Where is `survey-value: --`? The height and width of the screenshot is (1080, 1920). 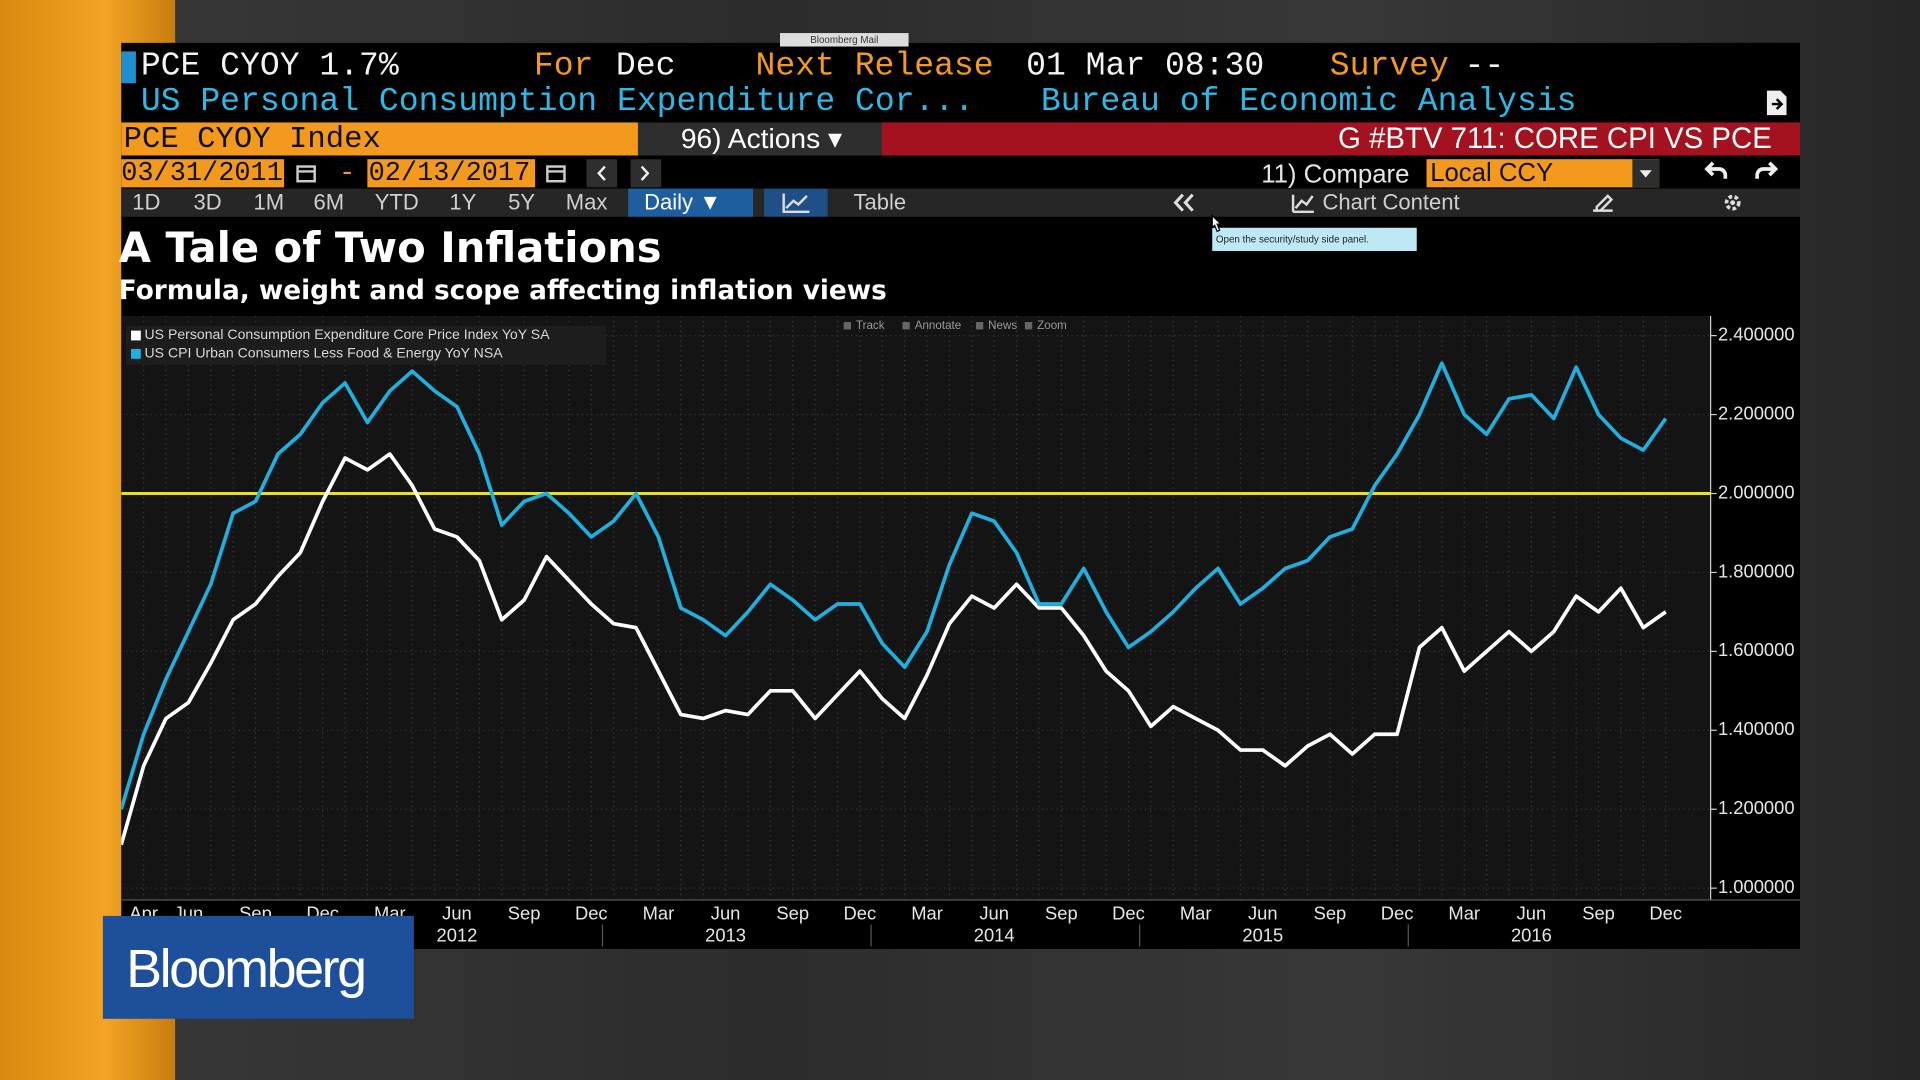
survey-value: -- is located at coordinates (1484, 67).